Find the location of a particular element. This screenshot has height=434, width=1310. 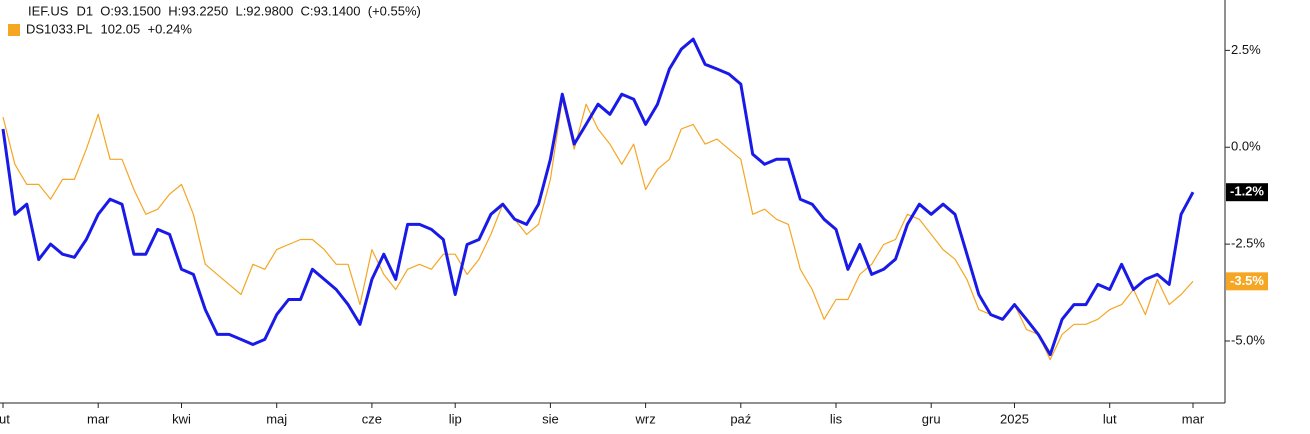

x-tick-label: 2025 is located at coordinates (1014, 418).